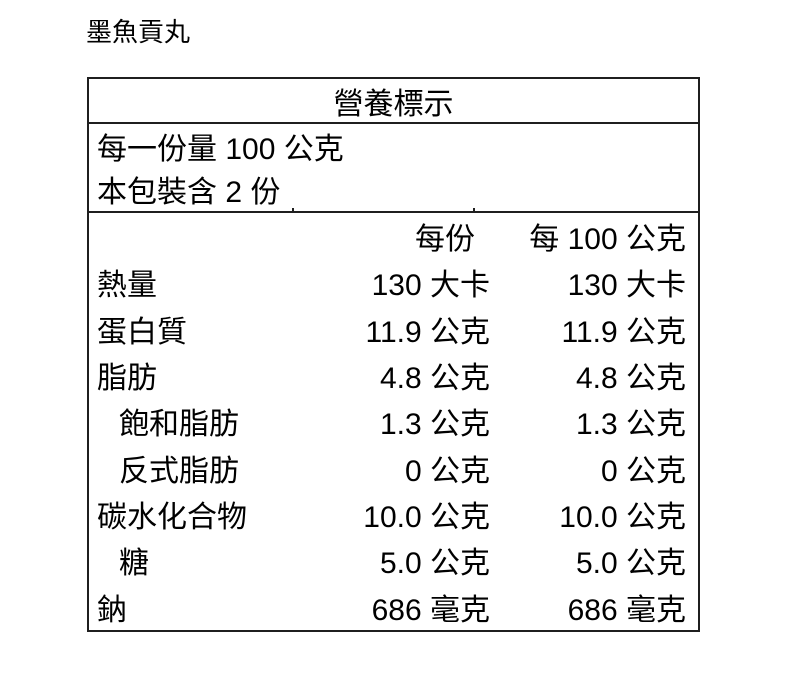 This screenshot has height=673, width=800. What do you see at coordinates (172, 518) in the screenshot?
I see `nutrient-label: 碳水化合物` at bounding box center [172, 518].